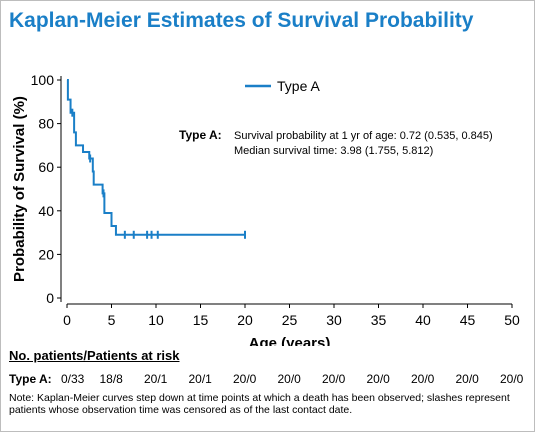 The width and height of the screenshot is (537, 434). Describe the element at coordinates (94, 355) in the screenshot. I see `risk-table-title: No. patients/Patients at risk` at that location.